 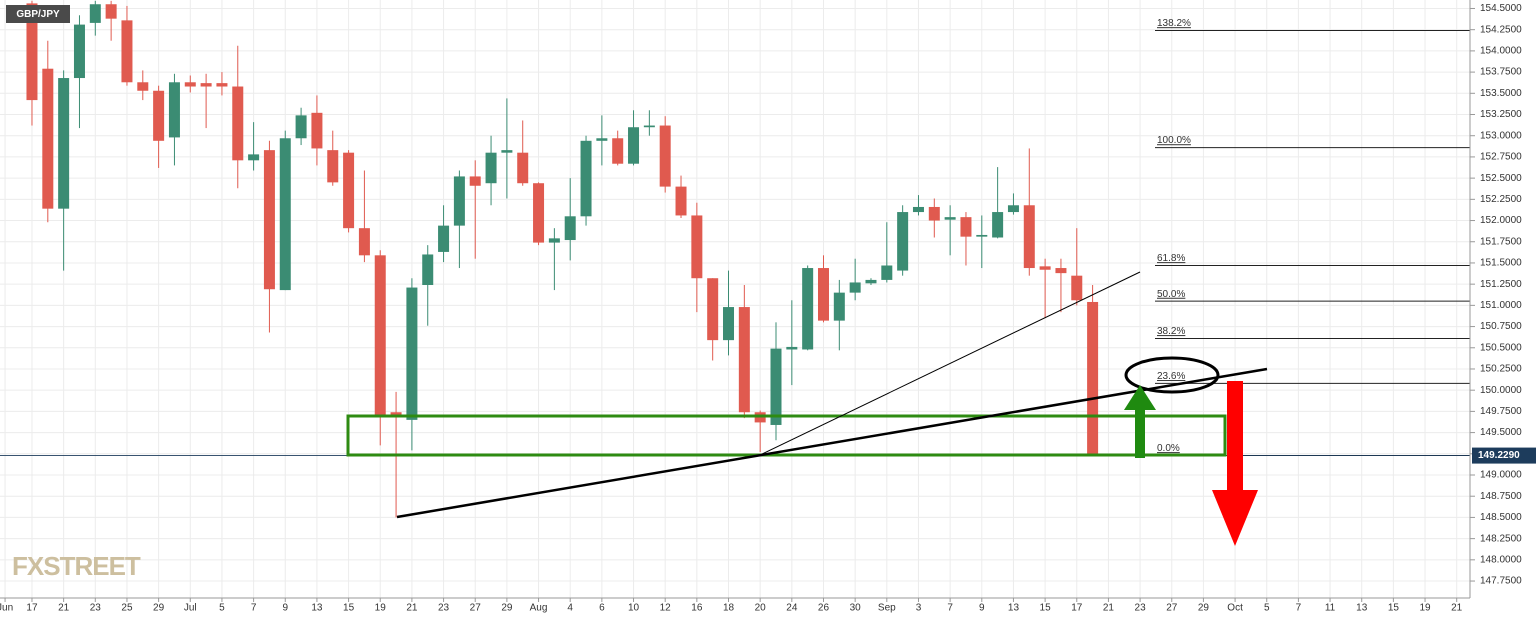 I want to click on y-tick-label: 150.5000, so click(x=1501, y=347).